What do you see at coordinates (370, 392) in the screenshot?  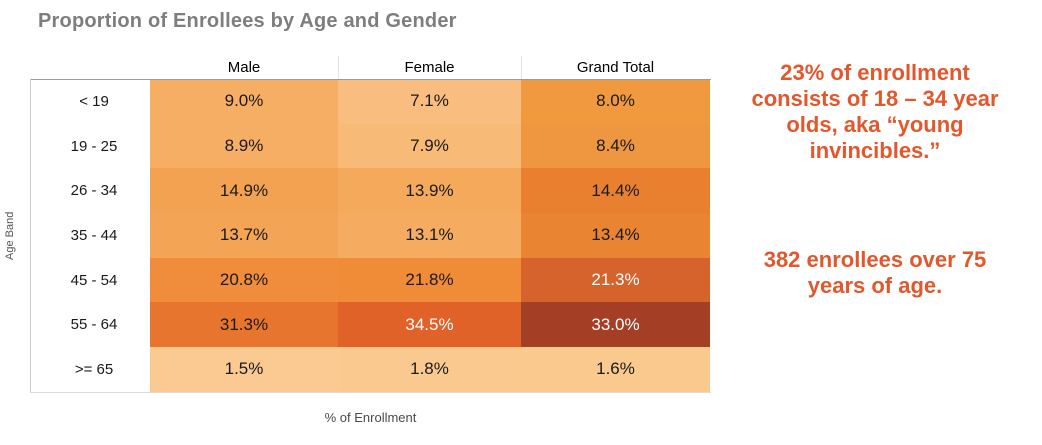 I see `table-bottom-border` at bounding box center [370, 392].